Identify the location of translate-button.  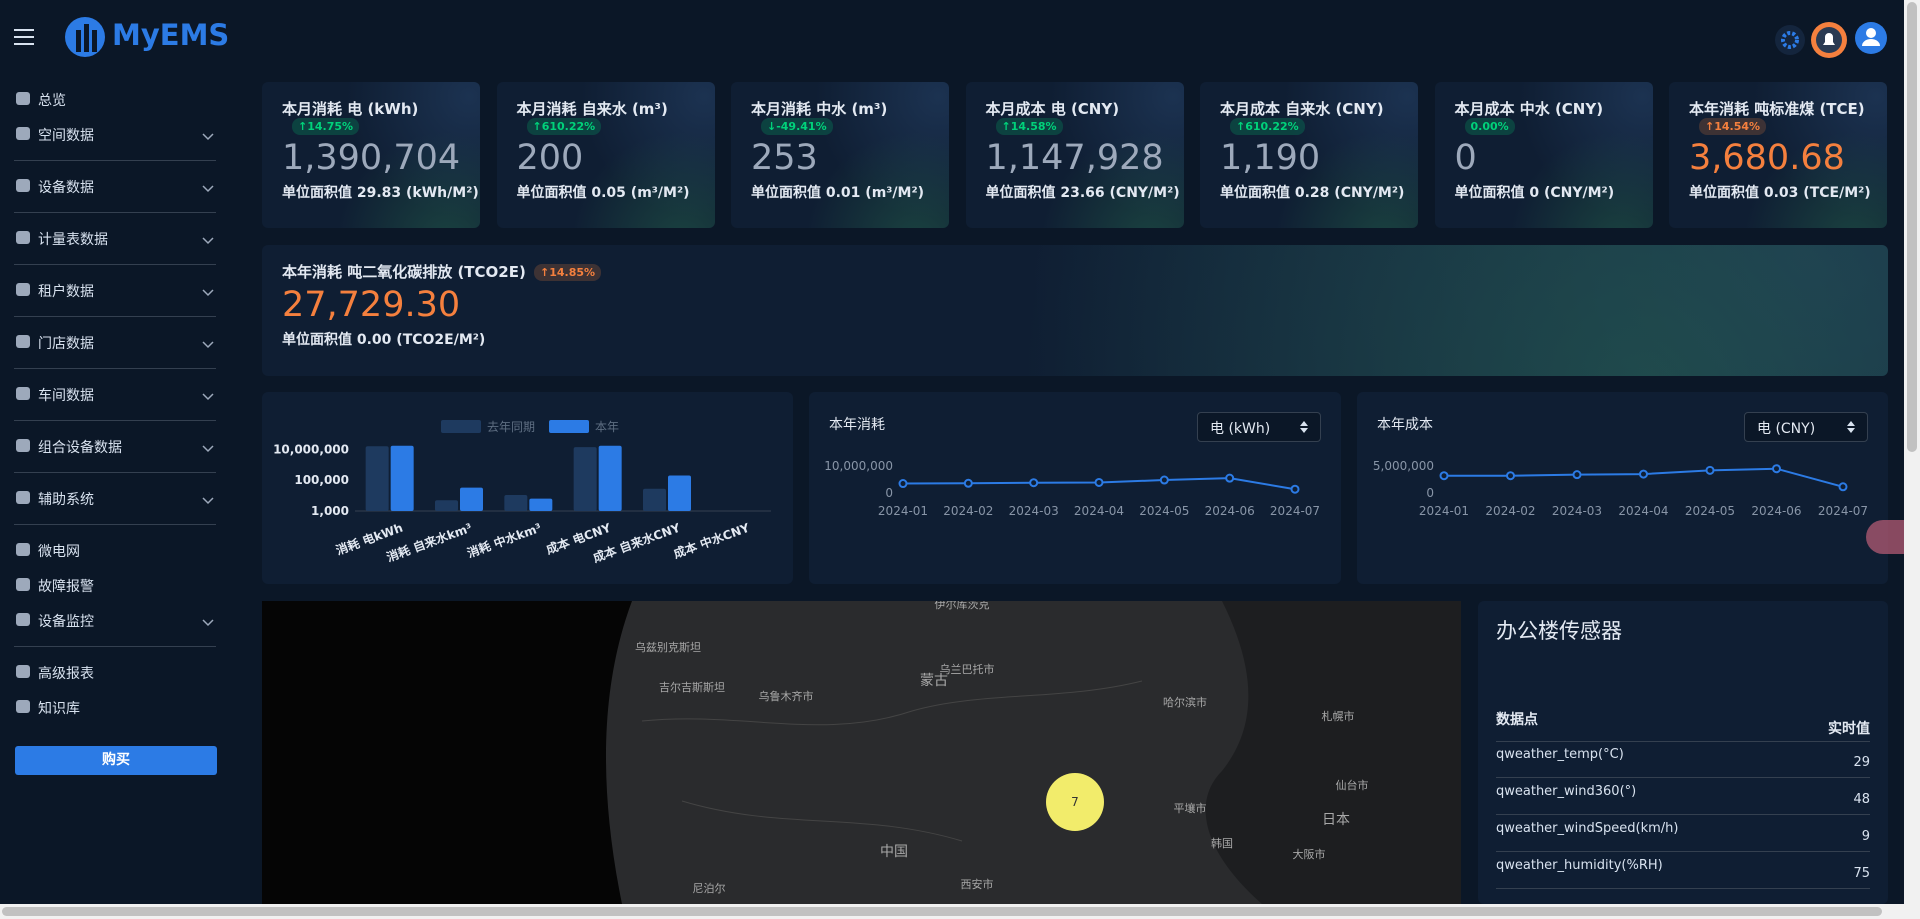
(1885, 537).